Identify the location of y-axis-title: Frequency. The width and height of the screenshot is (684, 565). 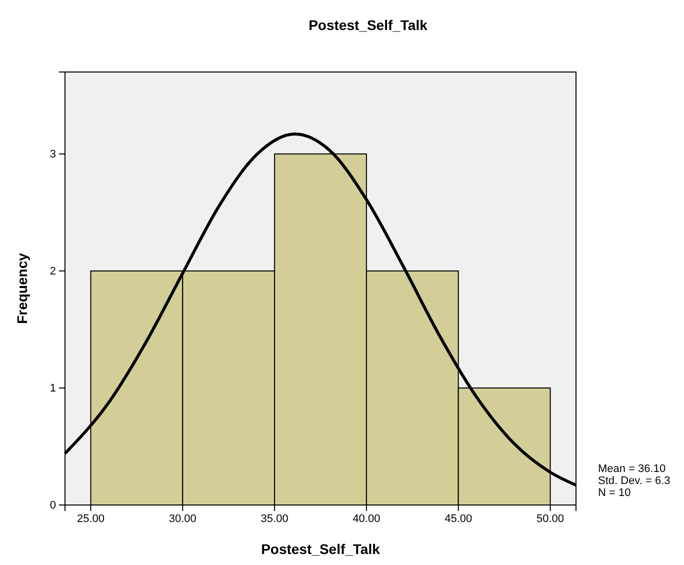
(22, 288).